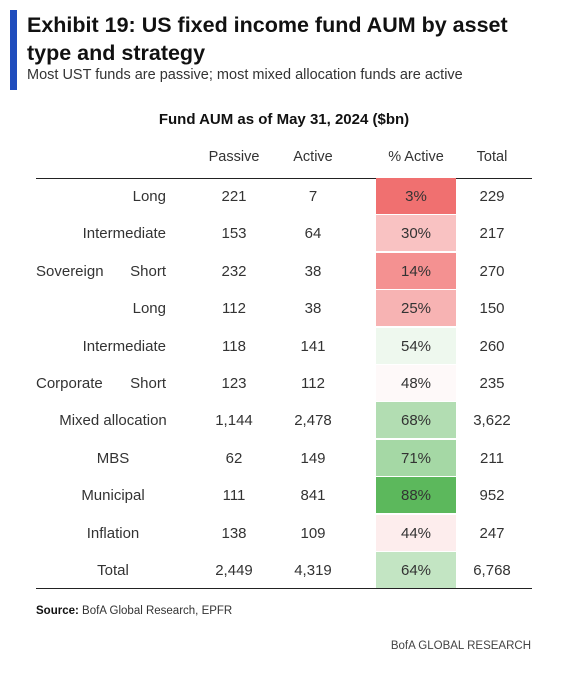 The height and width of the screenshot is (676, 568). I want to click on total-value: 150, so click(492, 309).